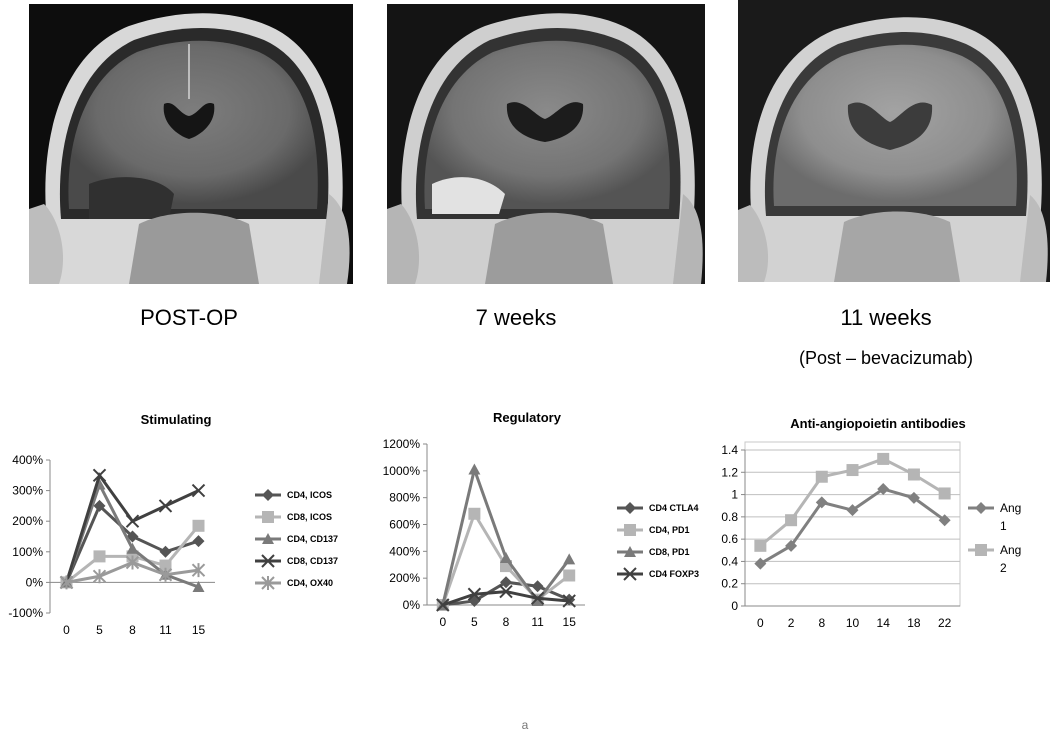  Describe the element at coordinates (525, 725) in the screenshot. I see `figure-panel-label: a` at that location.